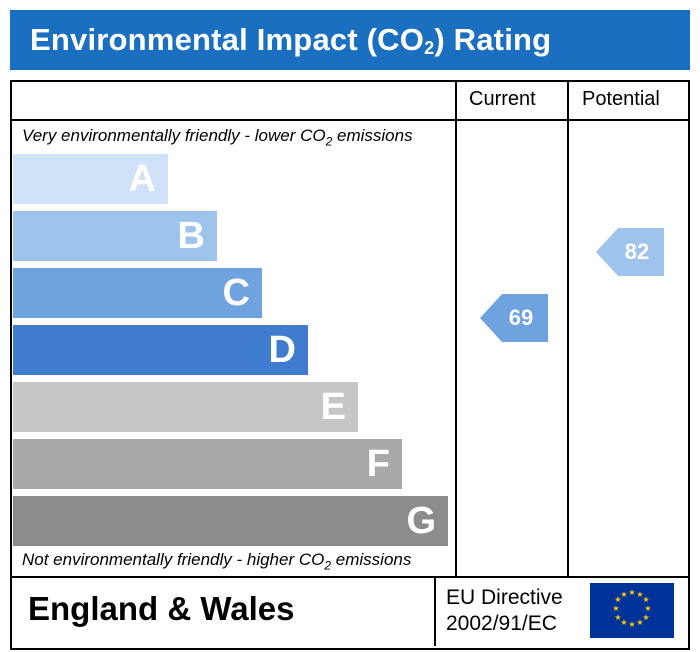  I want to click on eu-flag-icon: ★ ★ ★ ★ ★ ★ ★ ★ ★ ★ ★ ★, so click(632, 610).